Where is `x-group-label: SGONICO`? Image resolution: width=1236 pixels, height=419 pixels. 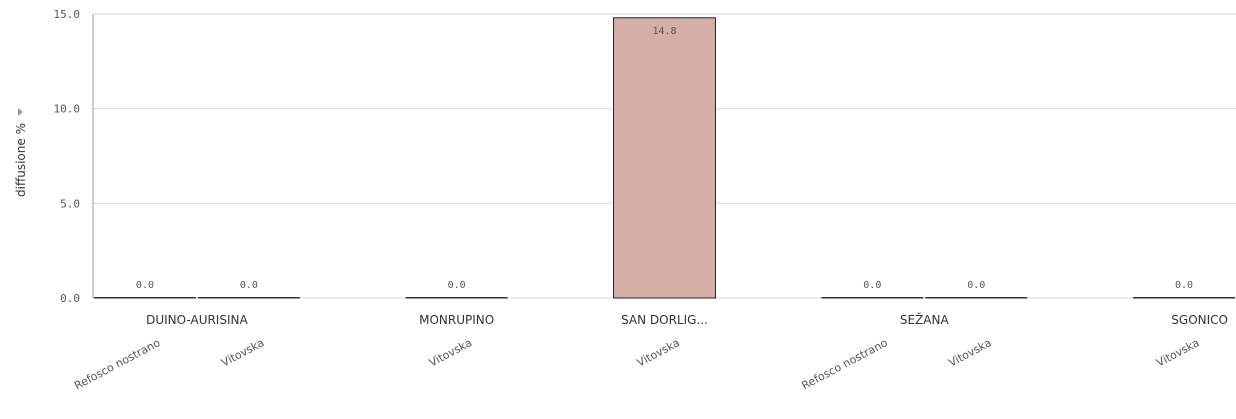
x-group-label: SGONICO is located at coordinates (1199, 320).